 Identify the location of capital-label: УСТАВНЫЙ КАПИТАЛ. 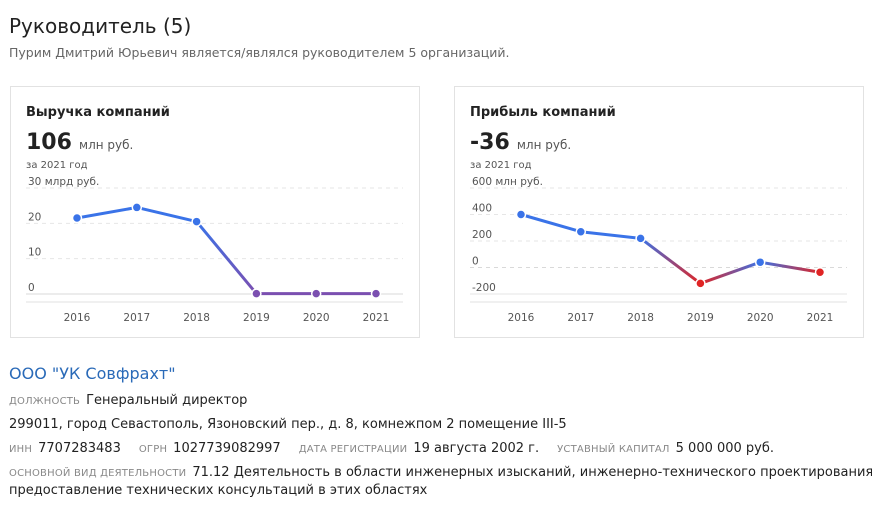
(613, 449).